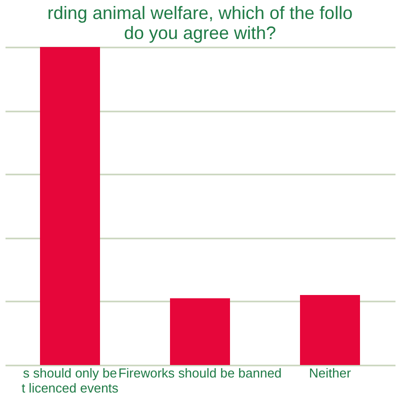 This screenshot has height=400, width=400. What do you see at coordinates (200, 23) in the screenshot?
I see `chart-title: rding animal welfare, which of the follo do you agree with?` at bounding box center [200, 23].